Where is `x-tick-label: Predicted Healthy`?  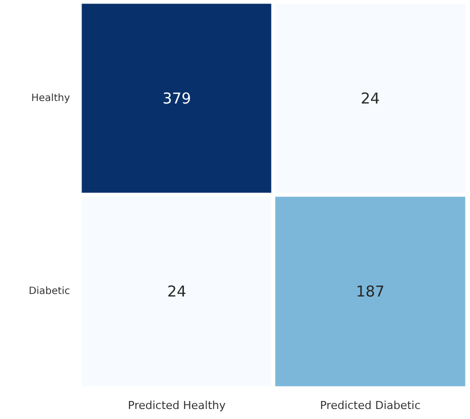 x-tick-label: Predicted Healthy is located at coordinates (177, 405).